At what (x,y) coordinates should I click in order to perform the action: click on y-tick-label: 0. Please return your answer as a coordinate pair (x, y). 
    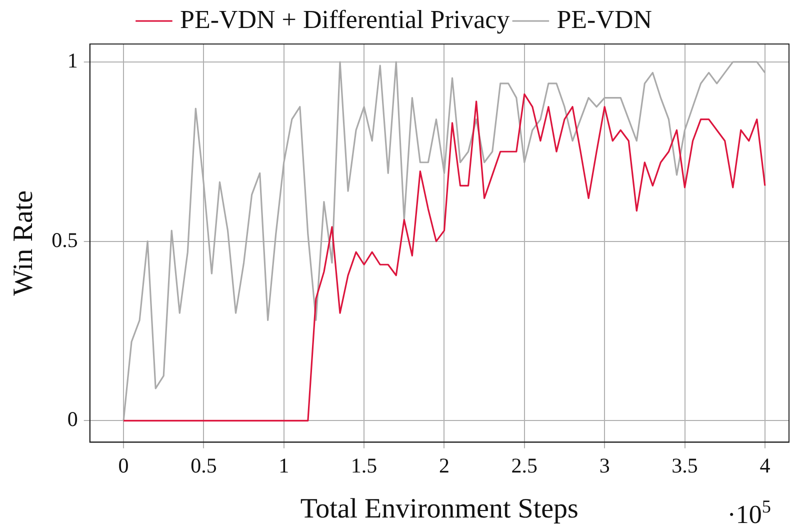
    Looking at the image, I should click on (72, 419).